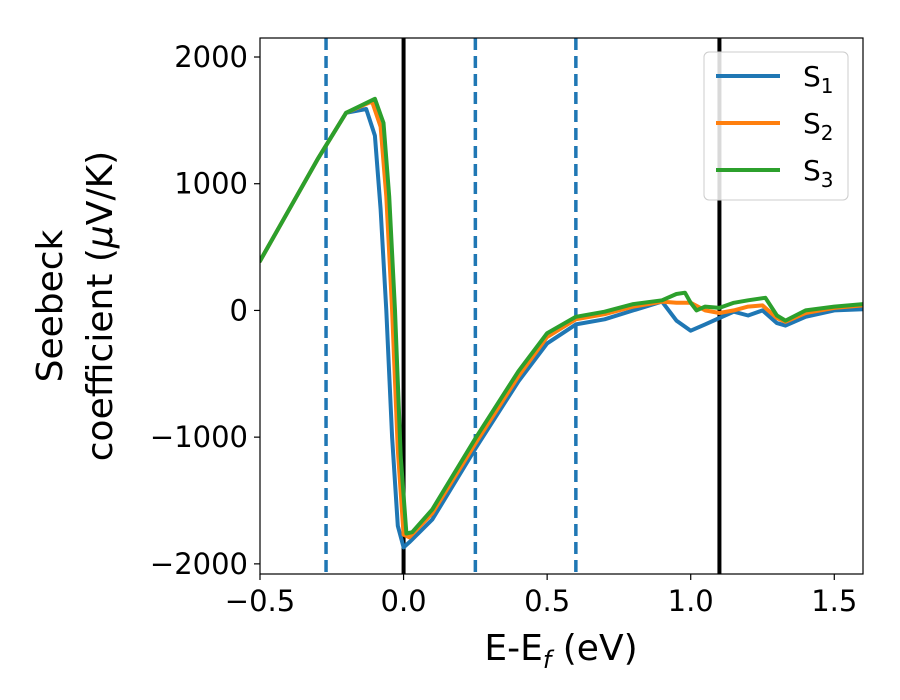  What do you see at coordinates (211, 57) in the screenshot?
I see `y-tick-label: 2000` at bounding box center [211, 57].